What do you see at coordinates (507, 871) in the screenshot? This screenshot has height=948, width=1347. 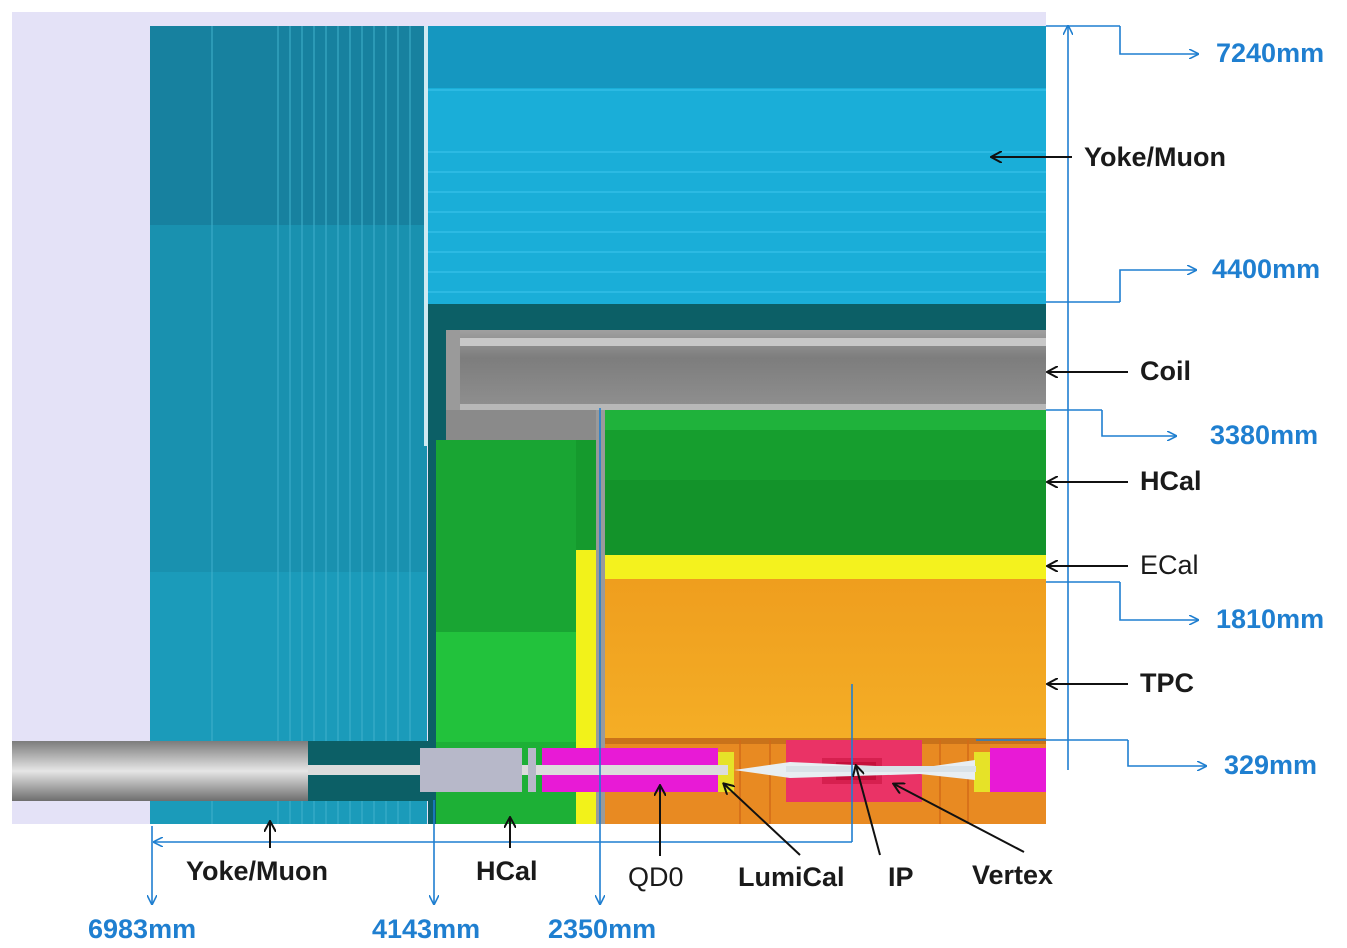 I see `label-hcal-bottom: HCal` at bounding box center [507, 871].